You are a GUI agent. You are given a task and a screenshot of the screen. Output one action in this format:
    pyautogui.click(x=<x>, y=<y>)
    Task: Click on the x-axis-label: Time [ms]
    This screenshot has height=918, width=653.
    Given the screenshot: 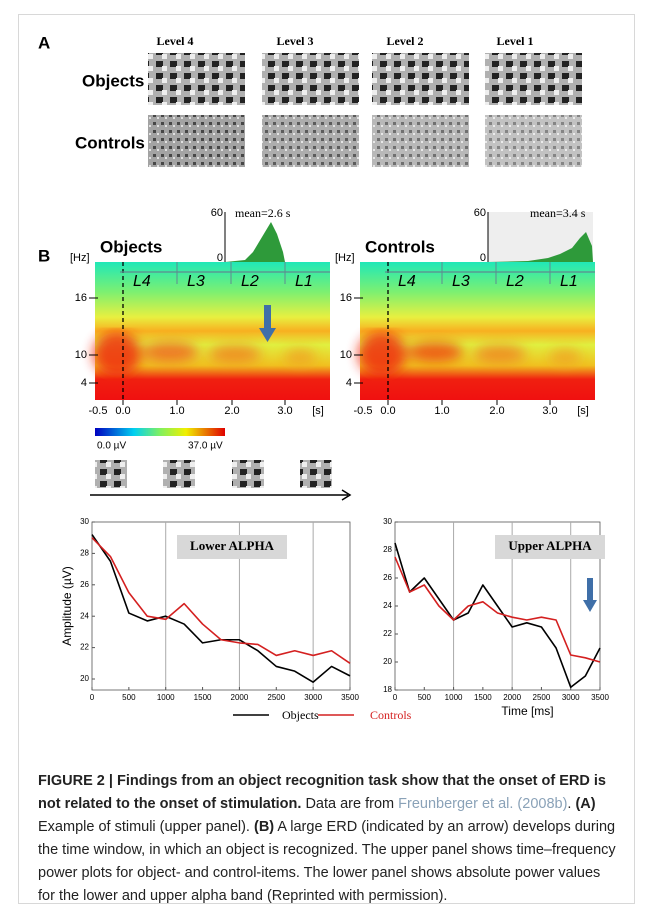 What is the action you would take?
    pyautogui.click(x=527, y=711)
    